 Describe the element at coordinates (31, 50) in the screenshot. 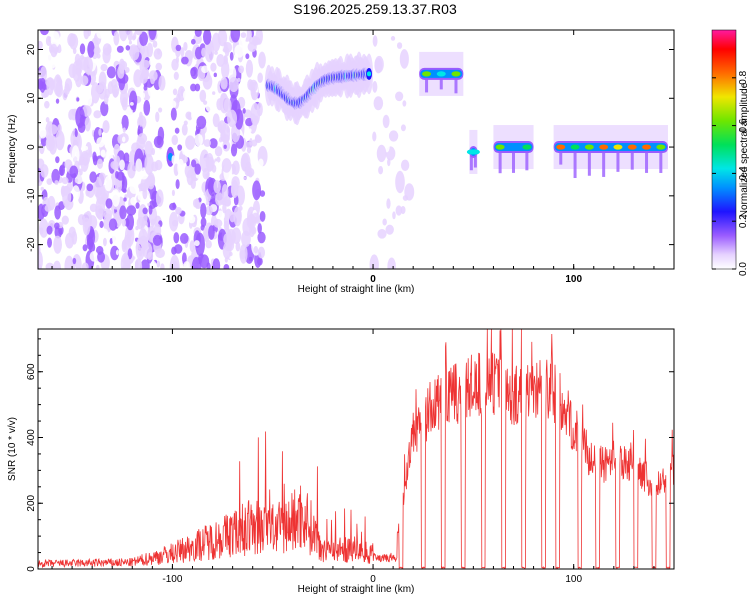

I see `y-tick-label: 20` at that location.